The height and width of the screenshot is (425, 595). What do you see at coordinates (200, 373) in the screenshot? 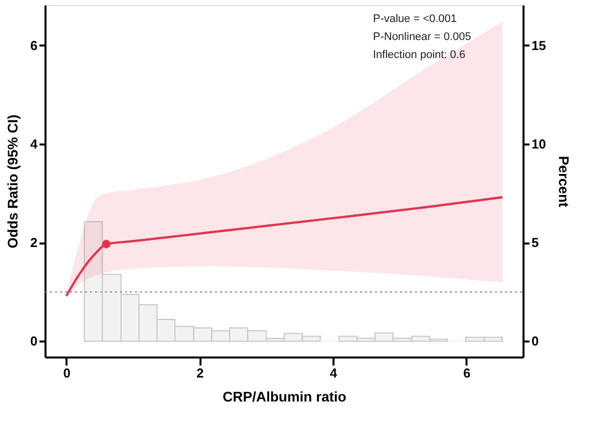
I see `x-tick-label: 2` at bounding box center [200, 373].